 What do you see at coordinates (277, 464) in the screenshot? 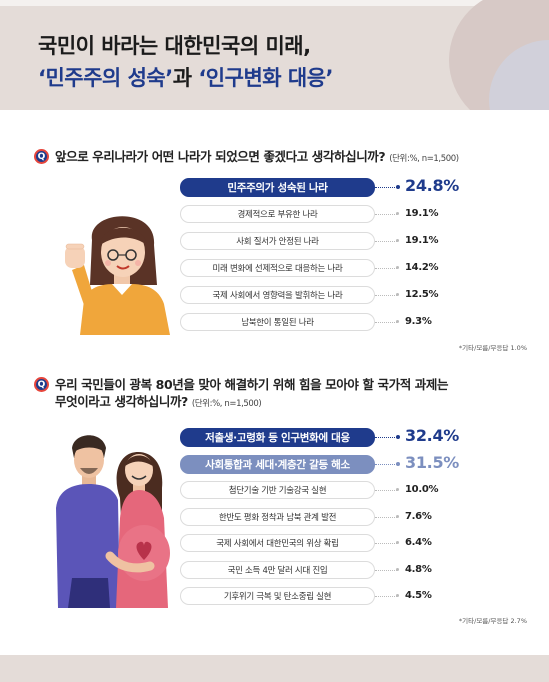
I see `chart-2-bar-label: 사회통합과 세대·계층간 갈등 해소` at bounding box center [277, 464].